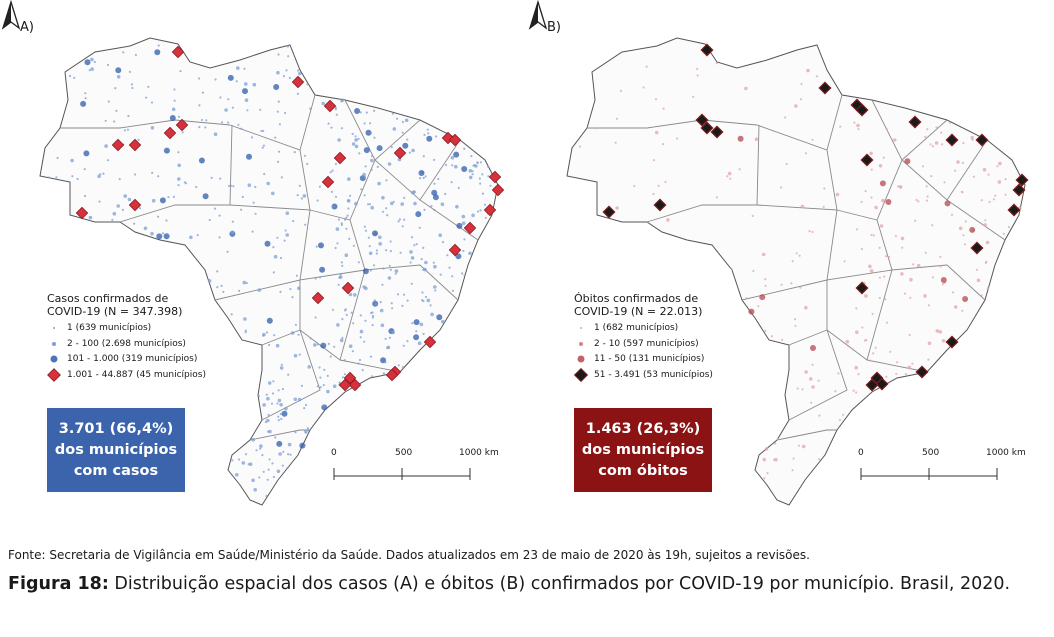  I want to click on scale-label: 0, so click(861, 453).